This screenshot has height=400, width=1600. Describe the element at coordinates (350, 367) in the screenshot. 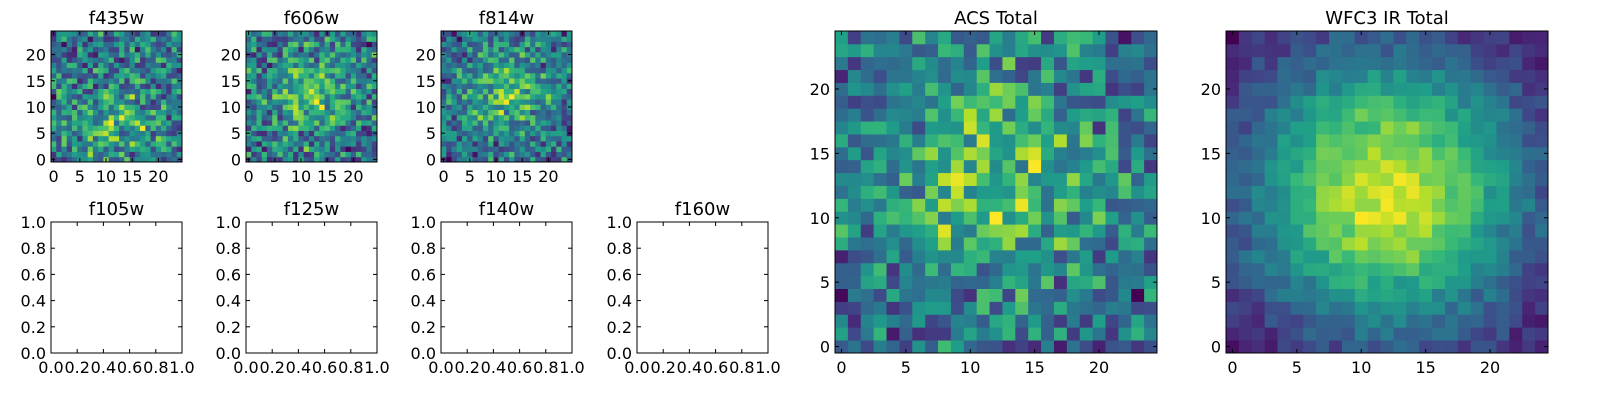

I see `x-tick-label: 0.8` at that location.